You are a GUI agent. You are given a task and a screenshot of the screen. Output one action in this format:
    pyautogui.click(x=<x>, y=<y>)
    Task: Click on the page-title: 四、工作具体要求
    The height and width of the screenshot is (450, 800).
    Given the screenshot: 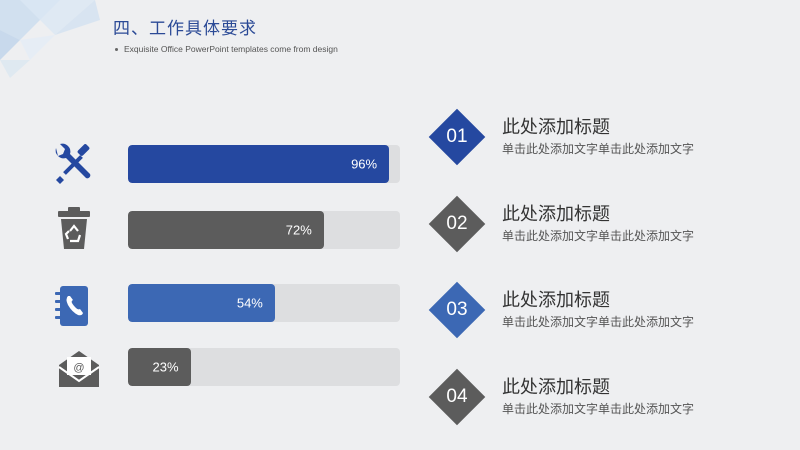 What is the action you would take?
    pyautogui.click(x=185, y=29)
    